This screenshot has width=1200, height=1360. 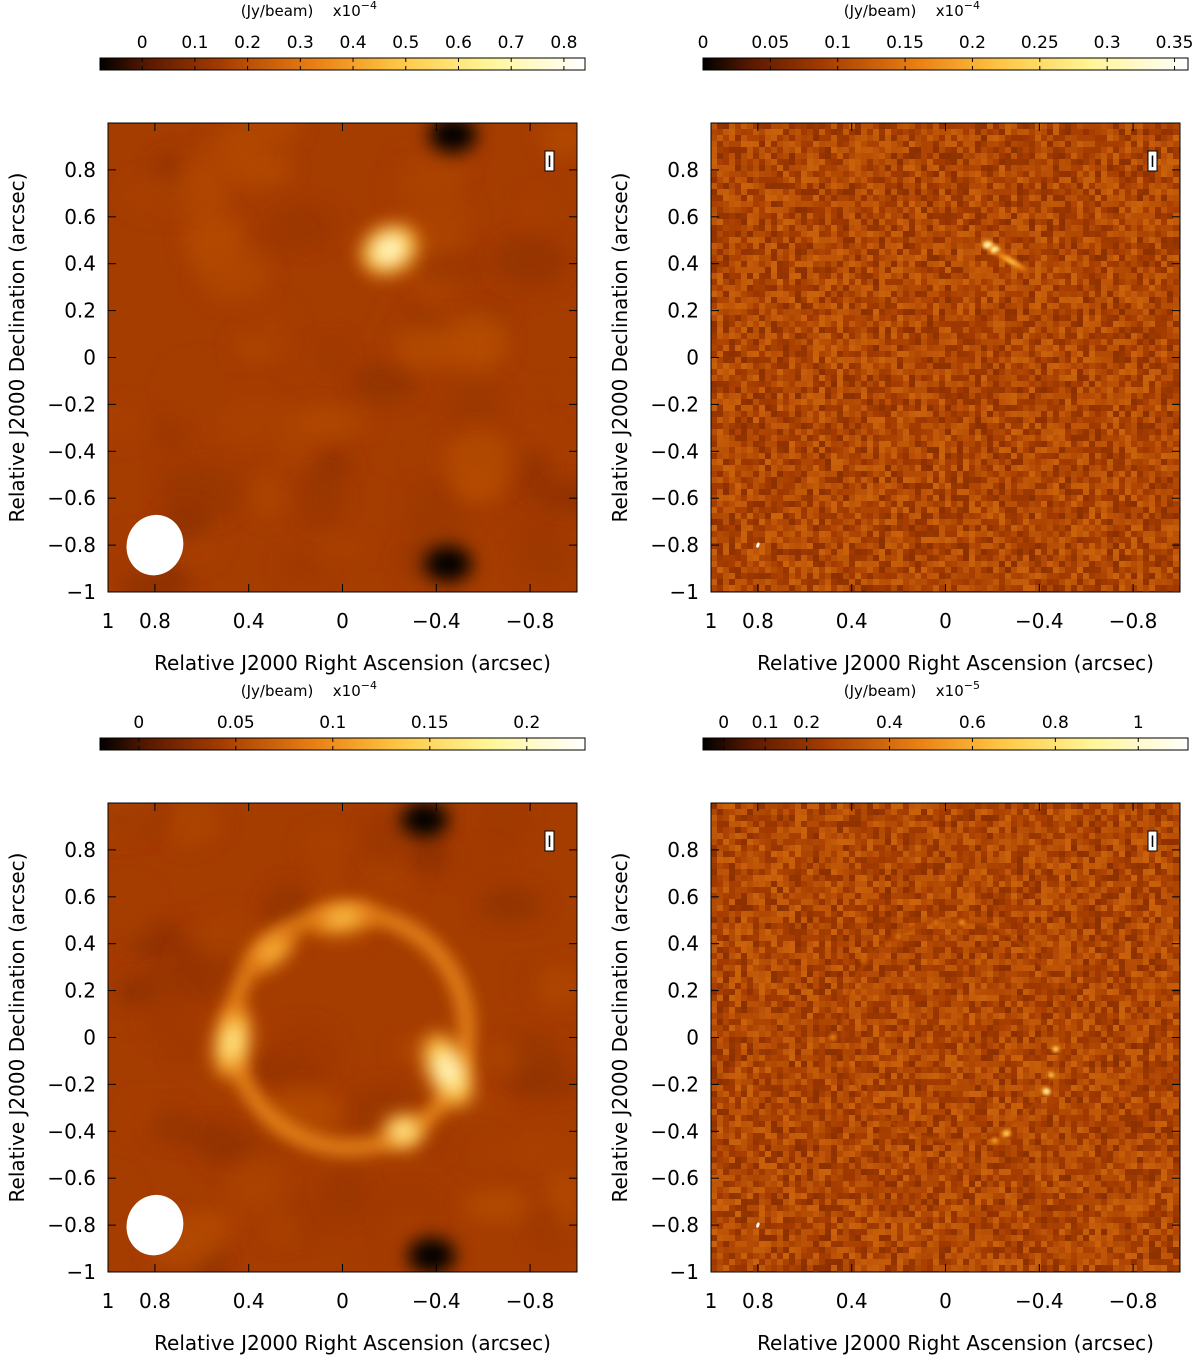 What do you see at coordinates (563, 43) in the screenshot?
I see `colorbar-tick-label: 0.8` at bounding box center [563, 43].